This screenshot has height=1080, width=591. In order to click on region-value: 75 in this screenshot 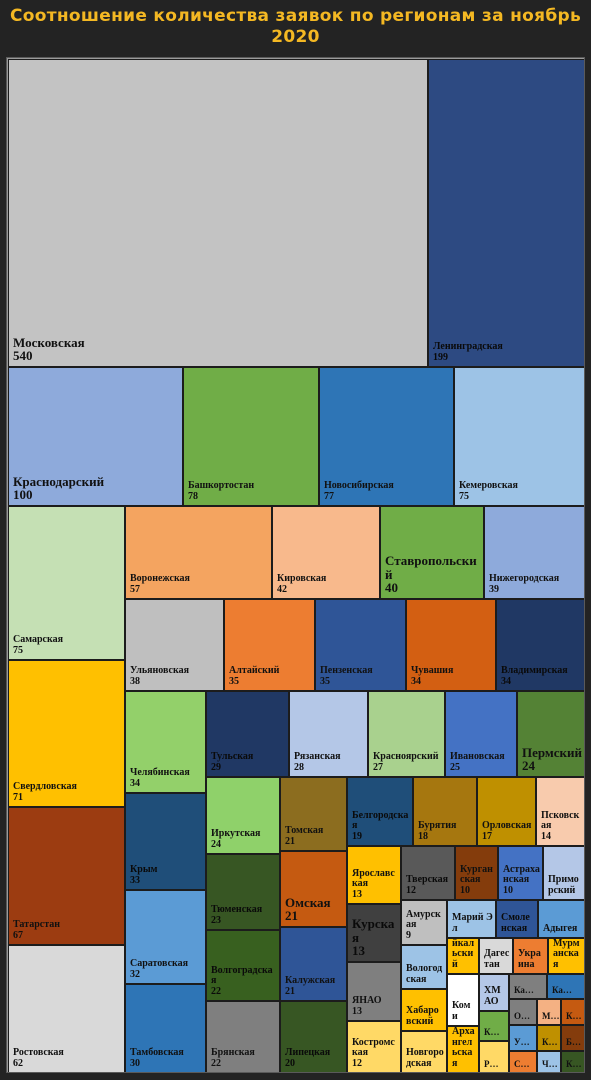, I will do `click(18, 650)`.